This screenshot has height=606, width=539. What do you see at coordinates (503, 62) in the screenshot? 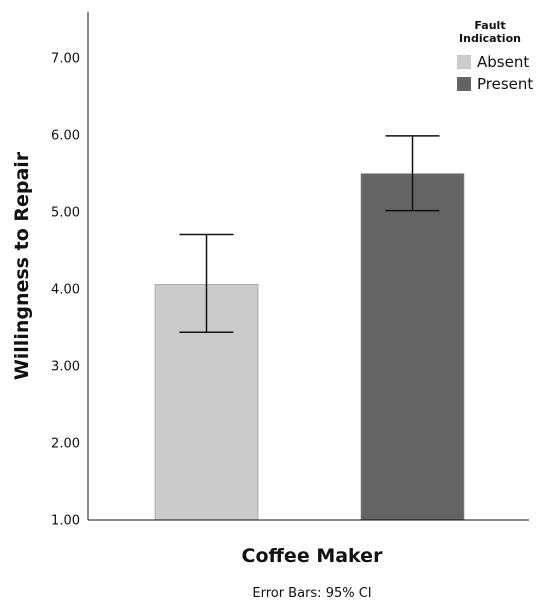
I see `legend-label-absent: Absent` at bounding box center [503, 62].